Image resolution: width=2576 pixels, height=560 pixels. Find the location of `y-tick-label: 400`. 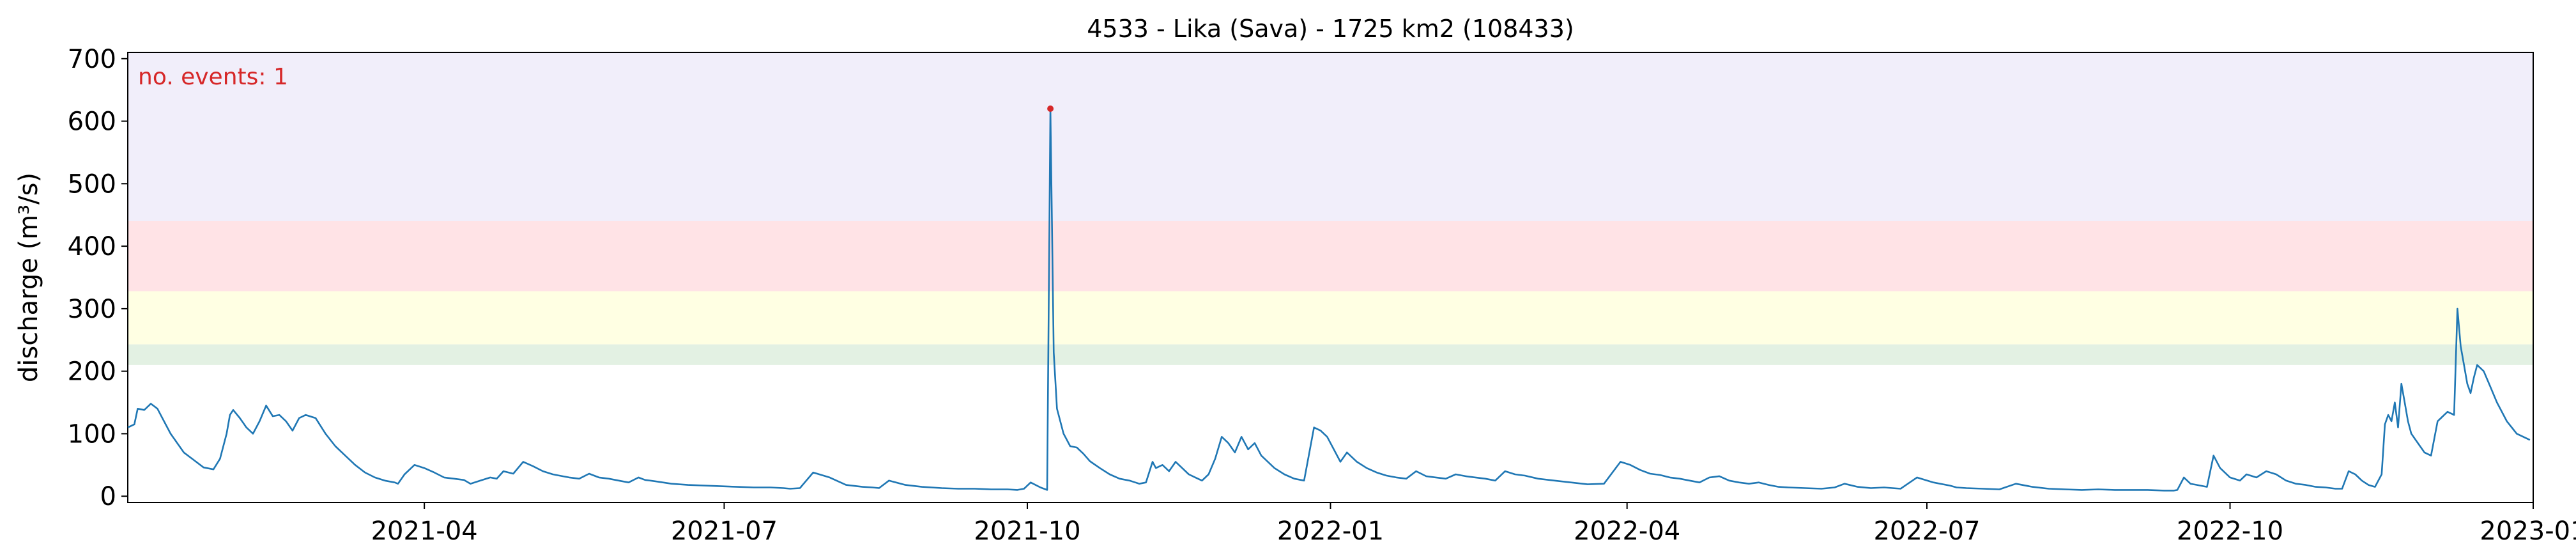

y-tick-label: 400 is located at coordinates (92, 246).